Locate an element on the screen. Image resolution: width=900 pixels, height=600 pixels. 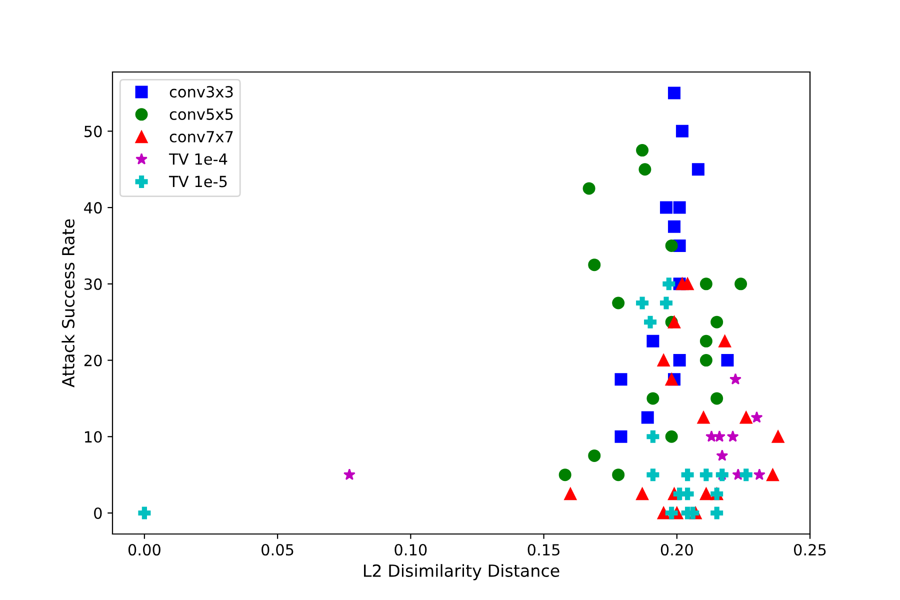
x-axis-title: L2 Disimilarity Distance is located at coordinates (462, 572).